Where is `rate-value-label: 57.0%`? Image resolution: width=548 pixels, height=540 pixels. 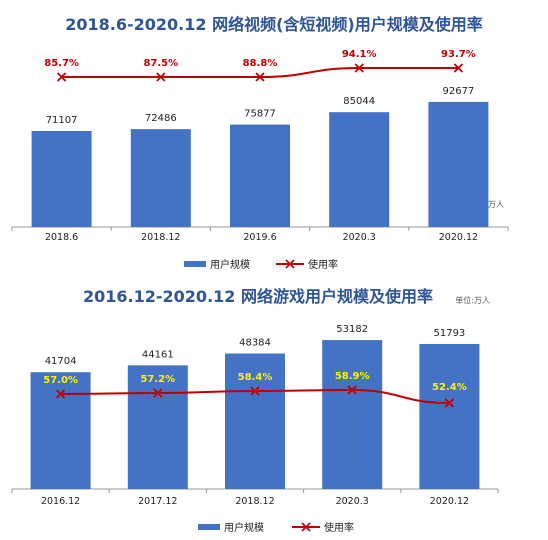
rate-value-label: 57.0% is located at coordinates (60, 380).